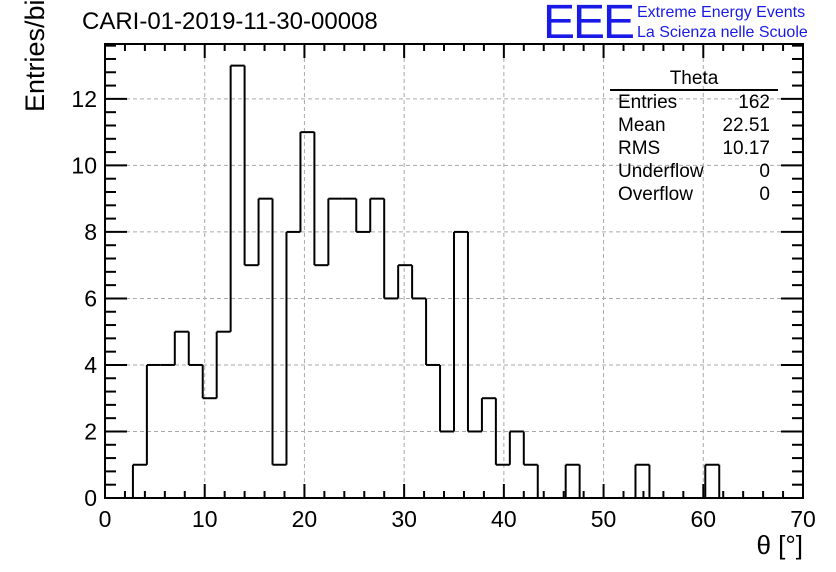 This screenshot has height=572, width=836. What do you see at coordinates (305, 519) in the screenshot?
I see `x-tick-label: 20` at bounding box center [305, 519].